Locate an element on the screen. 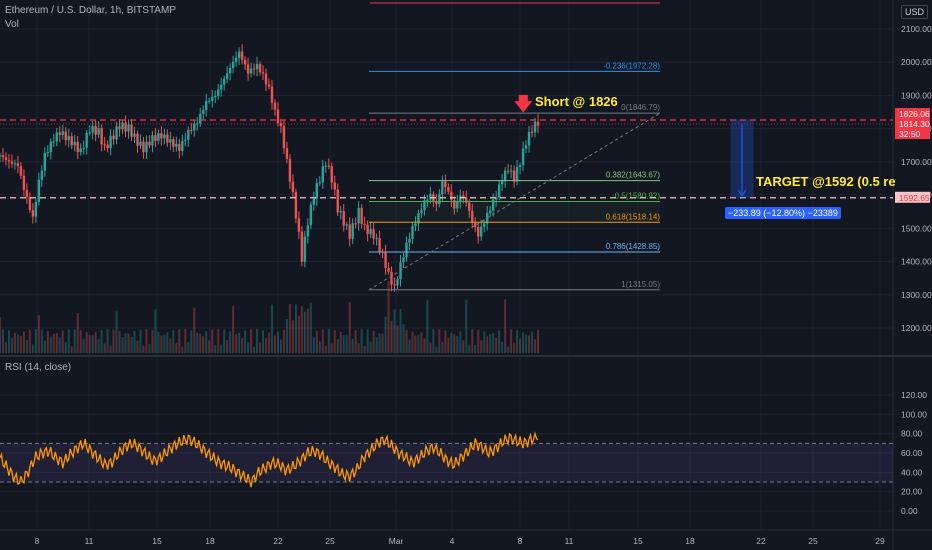 The image size is (932, 550). price-badge-label: 1592.65 is located at coordinates (914, 198).